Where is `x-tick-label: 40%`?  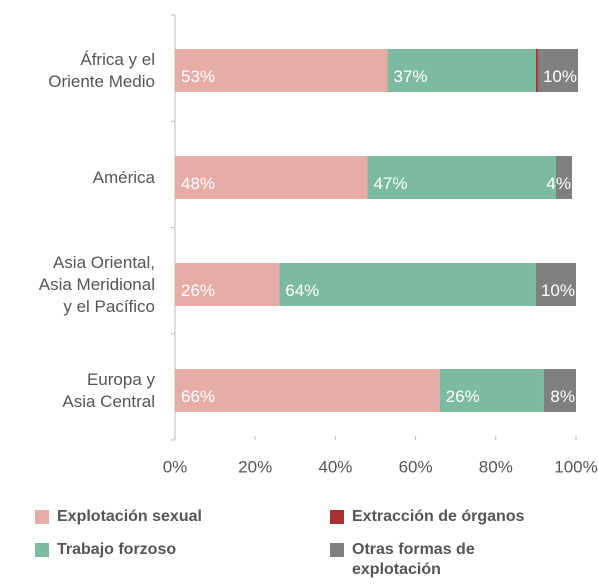 x-tick-label: 40% is located at coordinates (335, 466).